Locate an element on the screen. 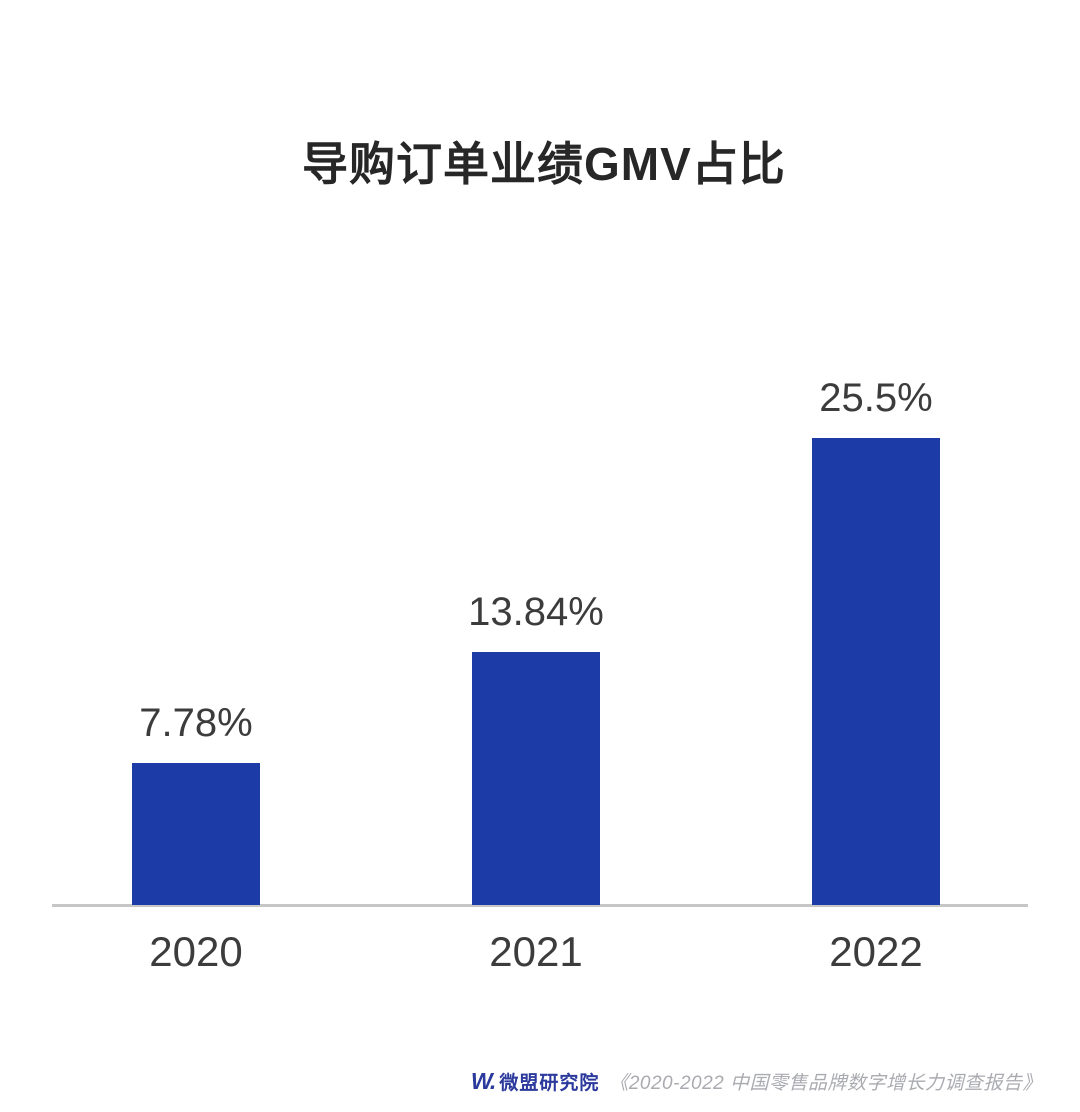  bar-2021 is located at coordinates (536, 778).